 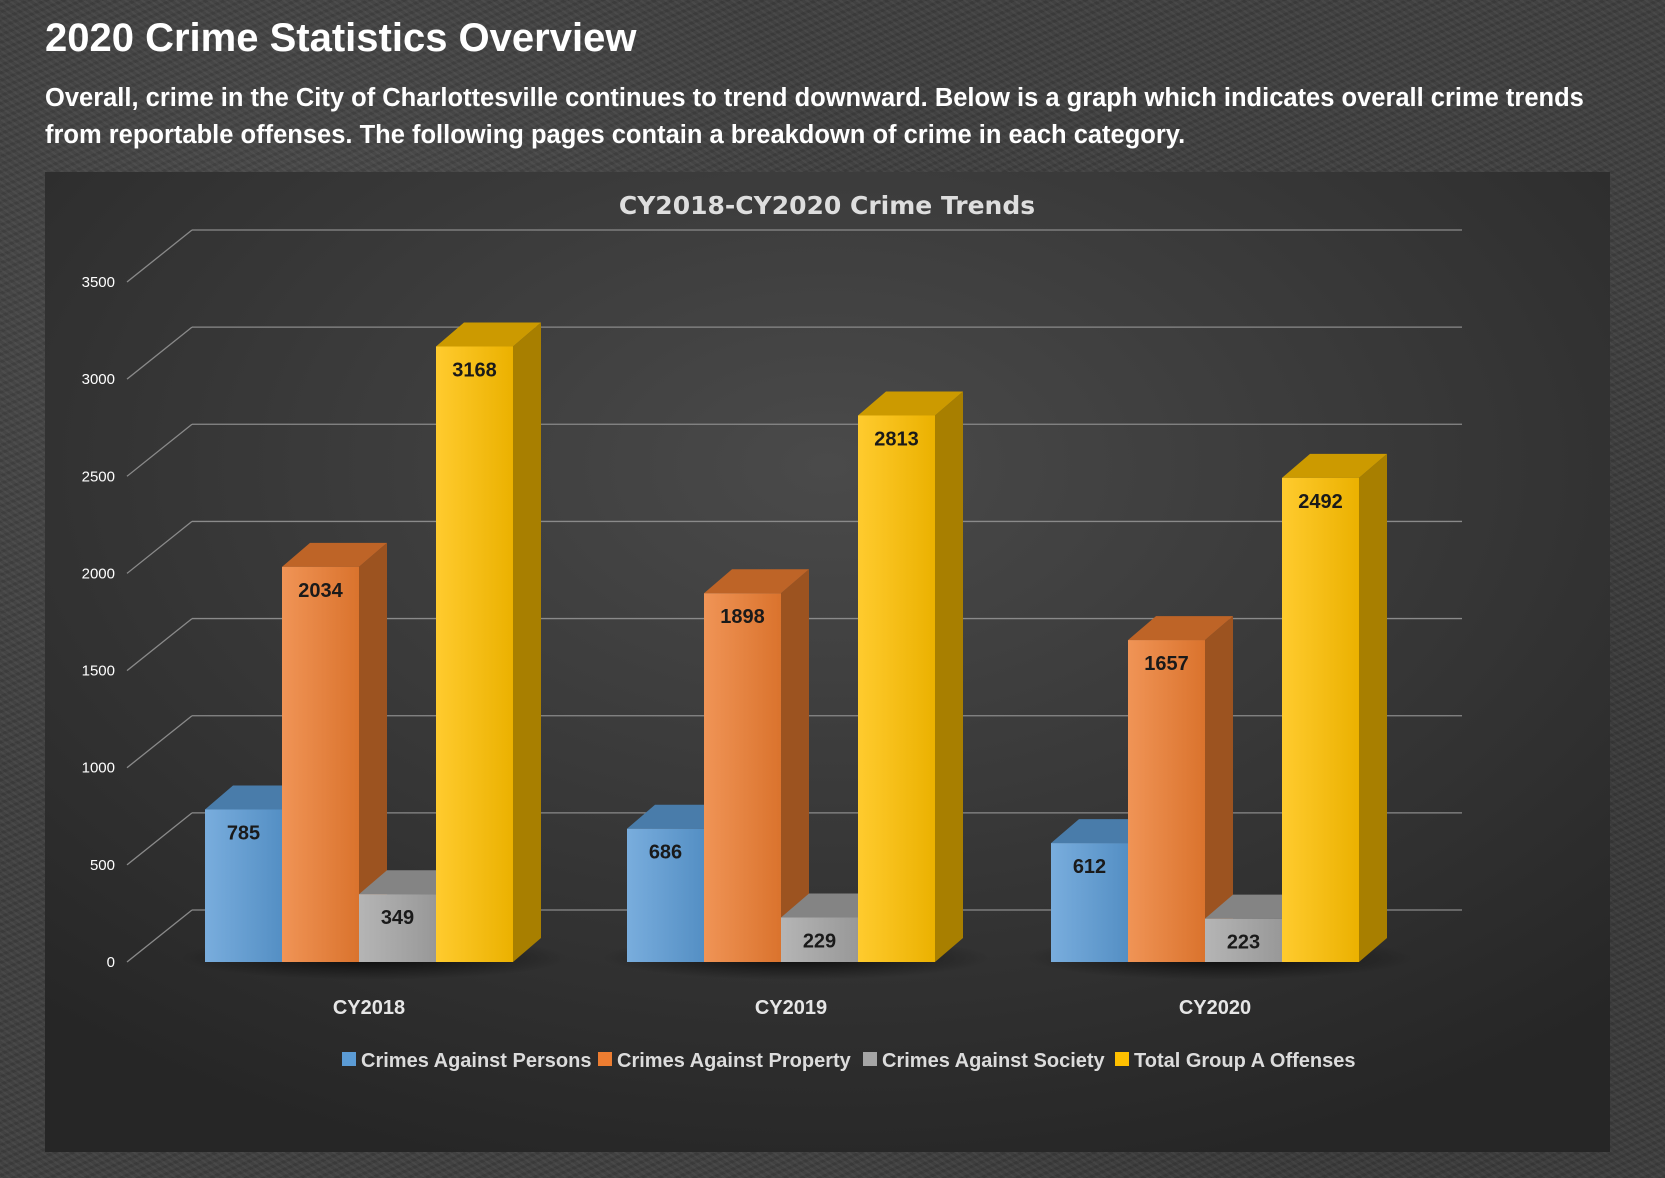 I want to click on data-label: 223, so click(x=1243, y=943).